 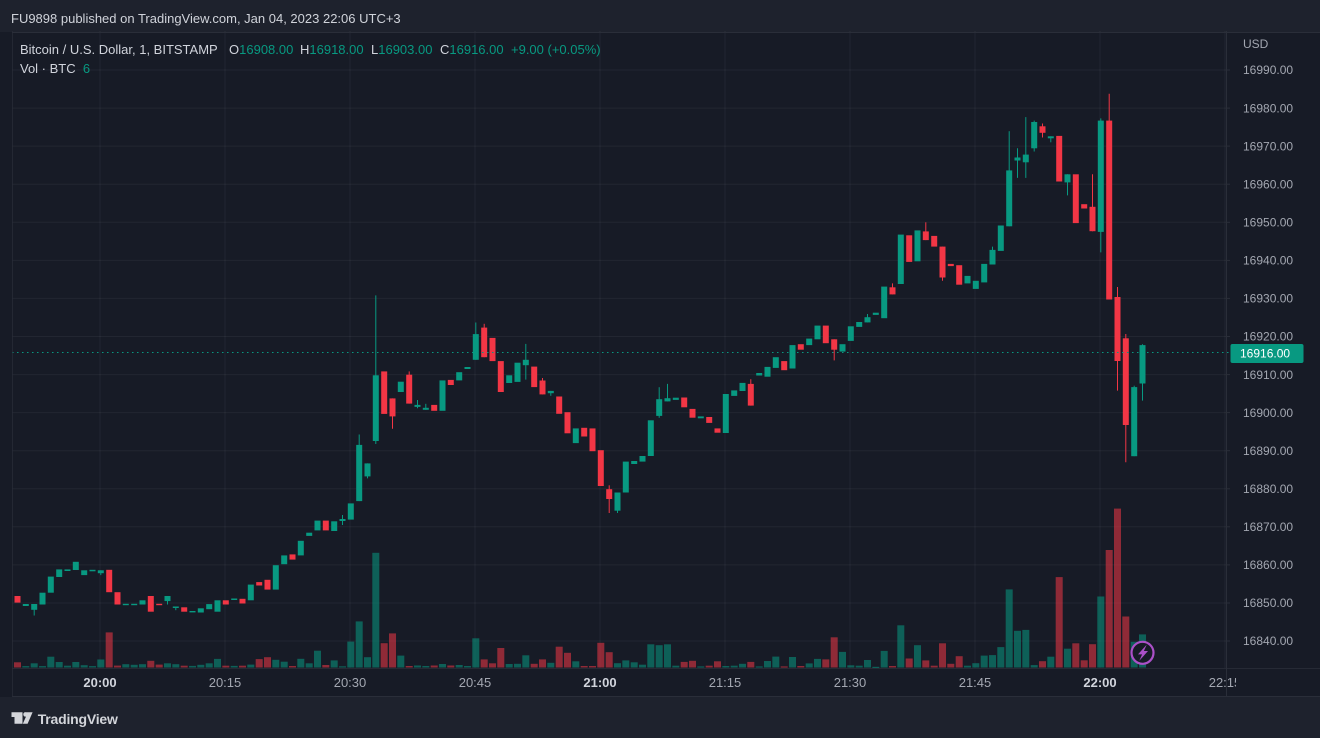 I want to click on svg-text: 16890.00, so click(x=1268, y=451).